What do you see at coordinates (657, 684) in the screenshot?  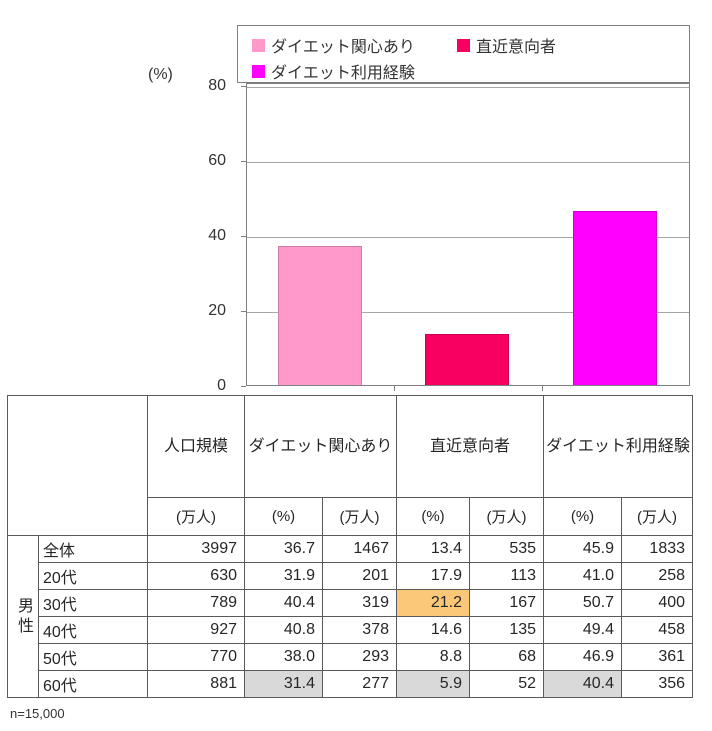 I see `data-cell: 356` at bounding box center [657, 684].